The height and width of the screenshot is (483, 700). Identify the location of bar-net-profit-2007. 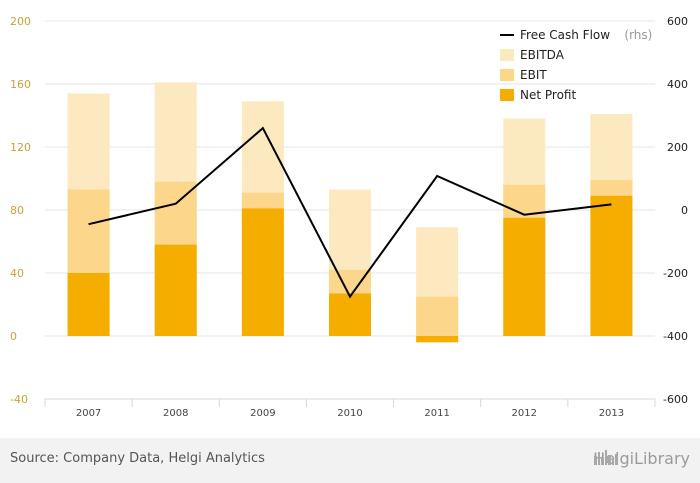
(88, 304).